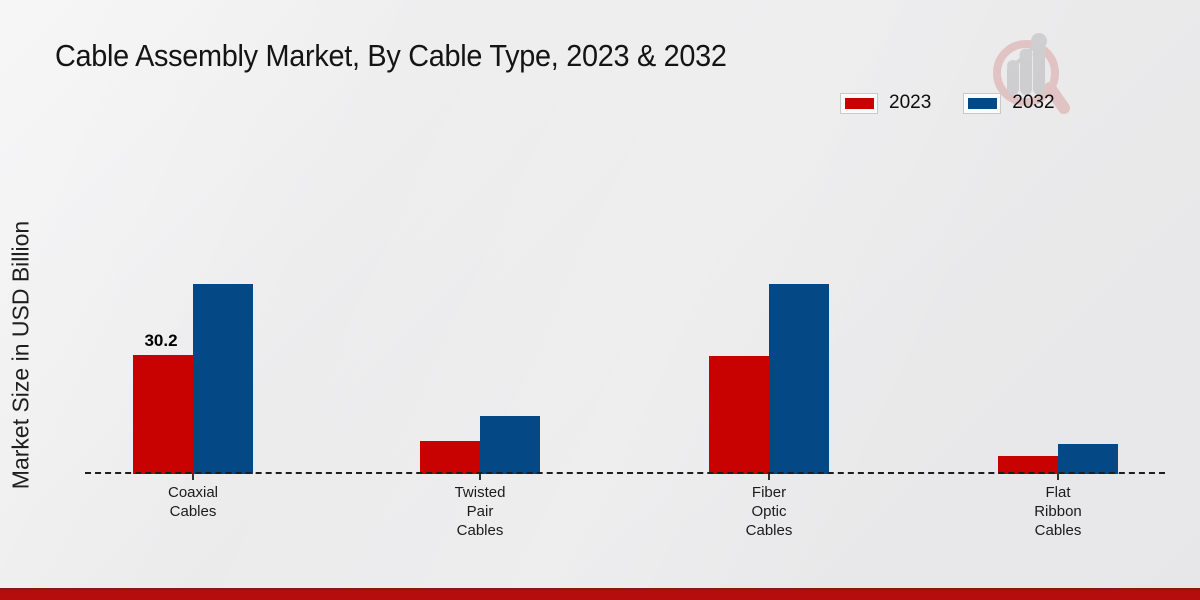 Image resolution: width=1200 pixels, height=600 pixels. Describe the element at coordinates (1028, 465) in the screenshot. I see `bar-2023-flat-ribbon-cables` at that location.